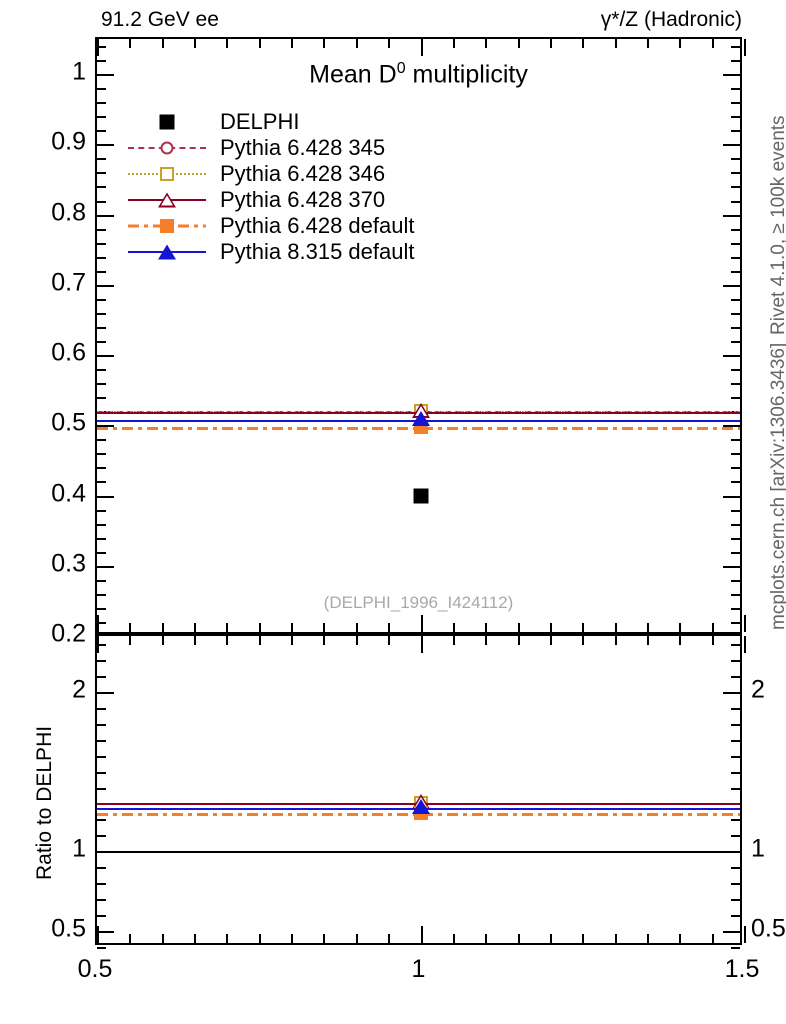  I want to click on marker-square-filled-icon, so click(167, 122).